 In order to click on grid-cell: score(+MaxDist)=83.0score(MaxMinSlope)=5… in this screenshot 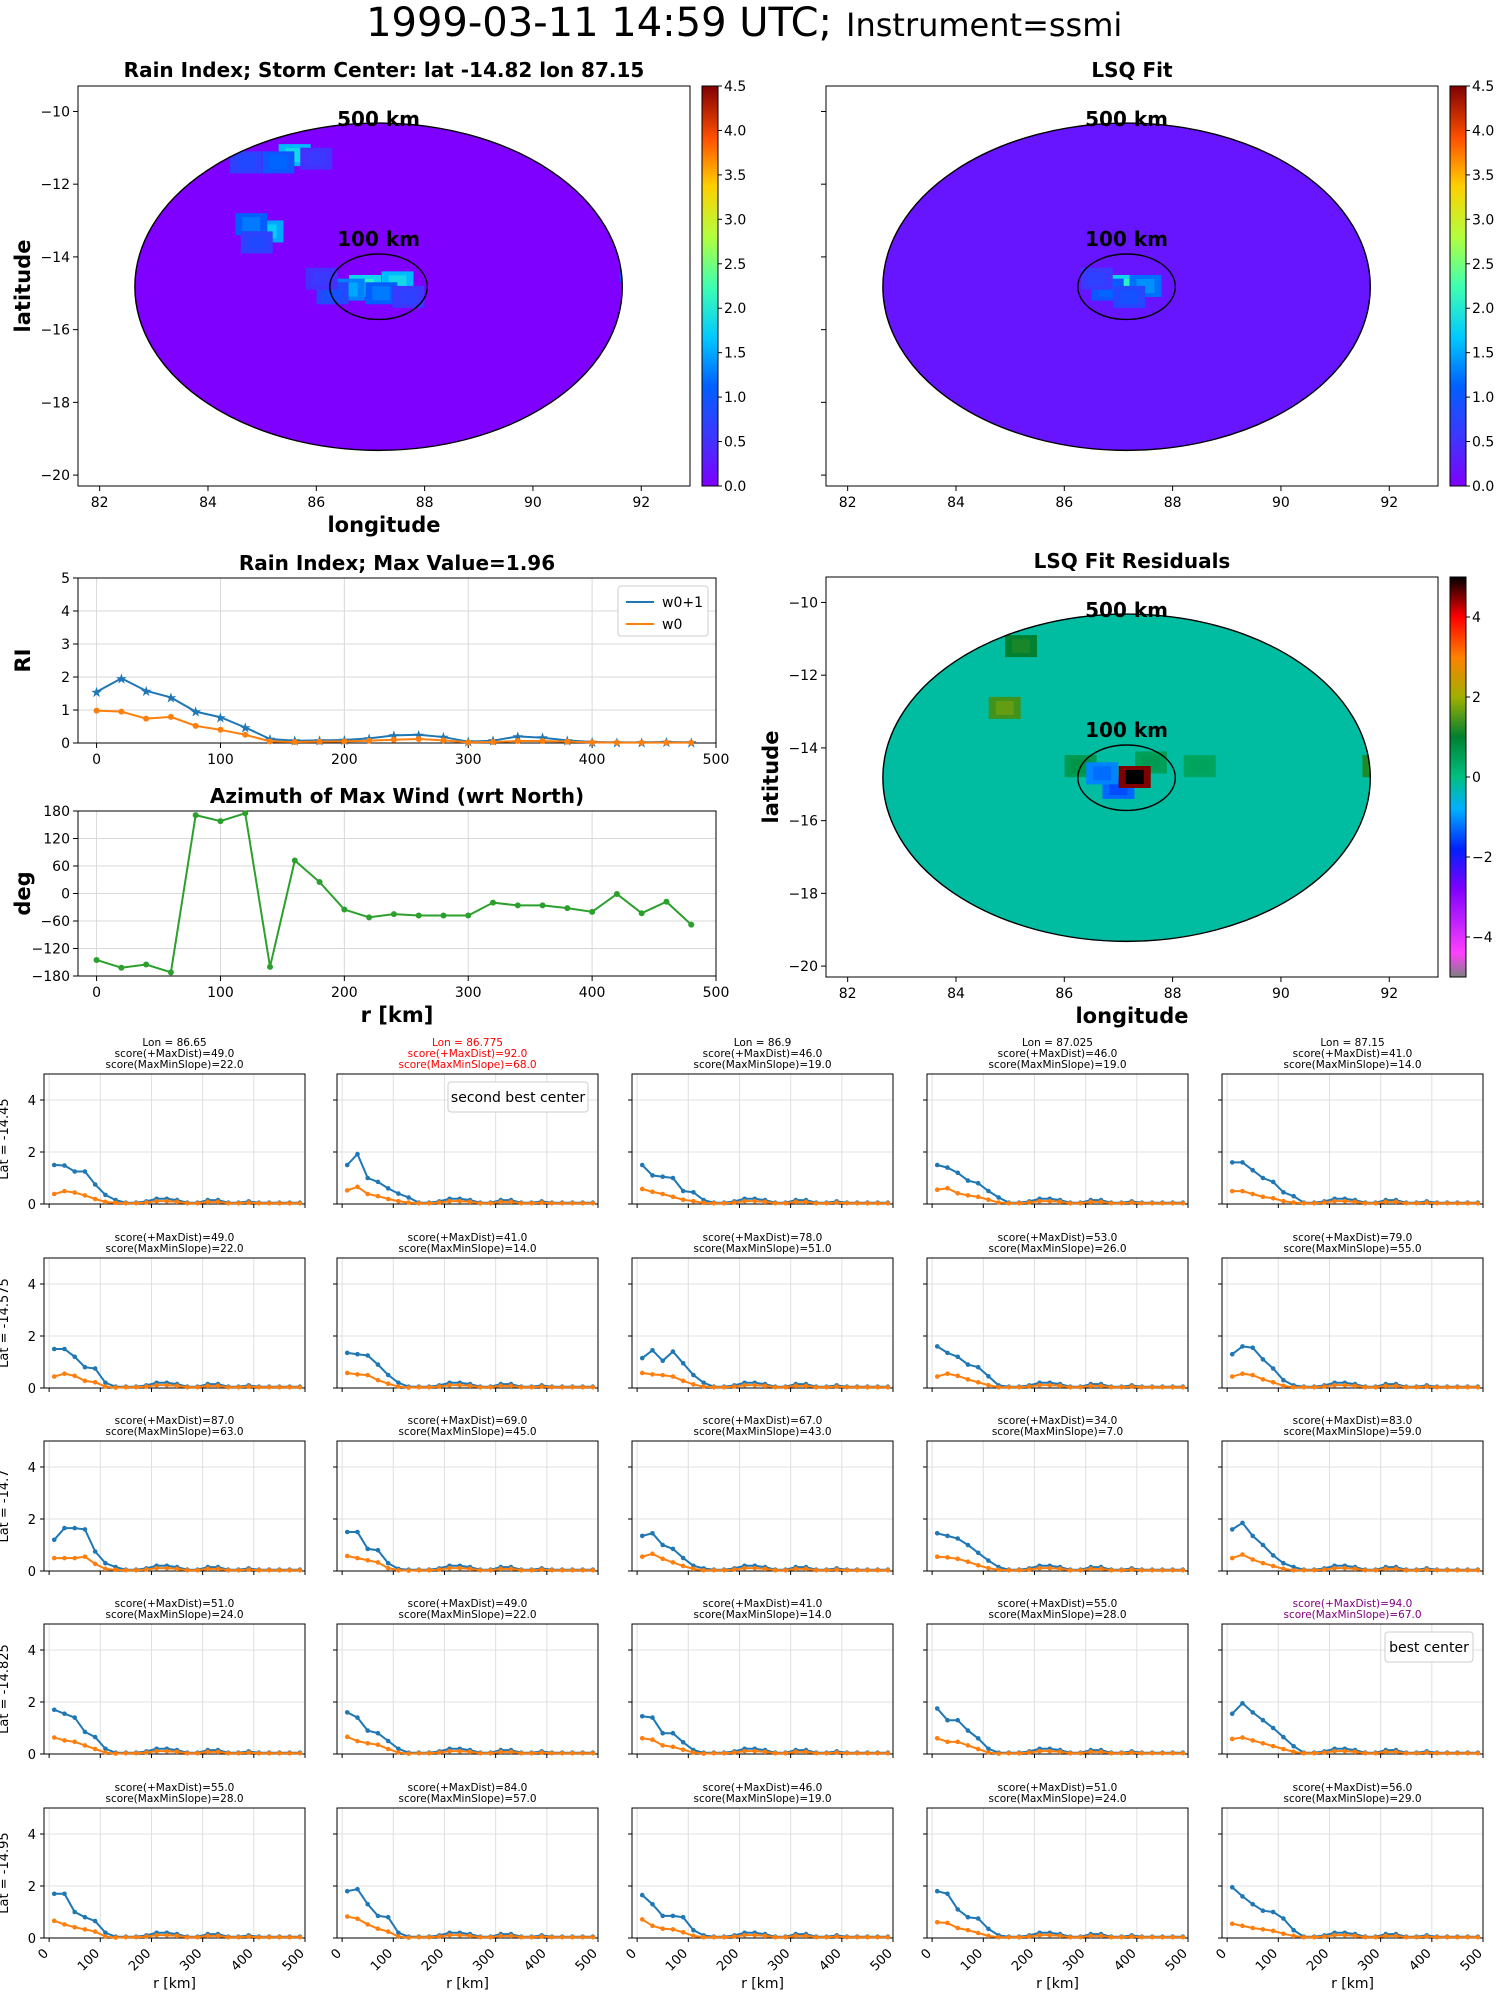, I will do `click(1351, 1495)`.